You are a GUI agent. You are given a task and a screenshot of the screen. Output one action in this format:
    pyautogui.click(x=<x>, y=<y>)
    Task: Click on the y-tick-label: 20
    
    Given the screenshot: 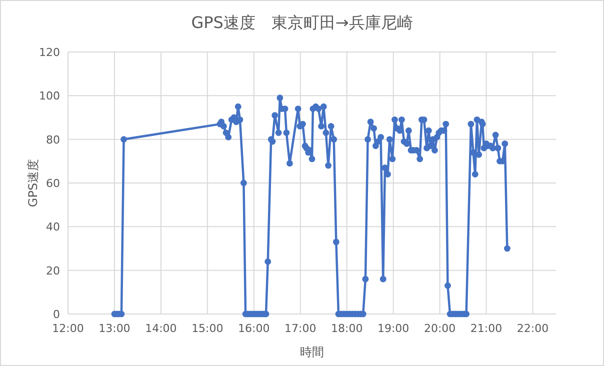 What is the action you would take?
    pyautogui.click(x=53, y=271)
    